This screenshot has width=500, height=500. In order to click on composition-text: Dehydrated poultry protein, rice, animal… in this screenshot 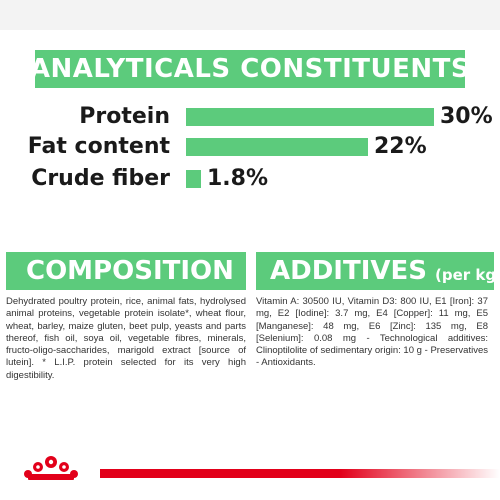, I will do `click(126, 338)`.